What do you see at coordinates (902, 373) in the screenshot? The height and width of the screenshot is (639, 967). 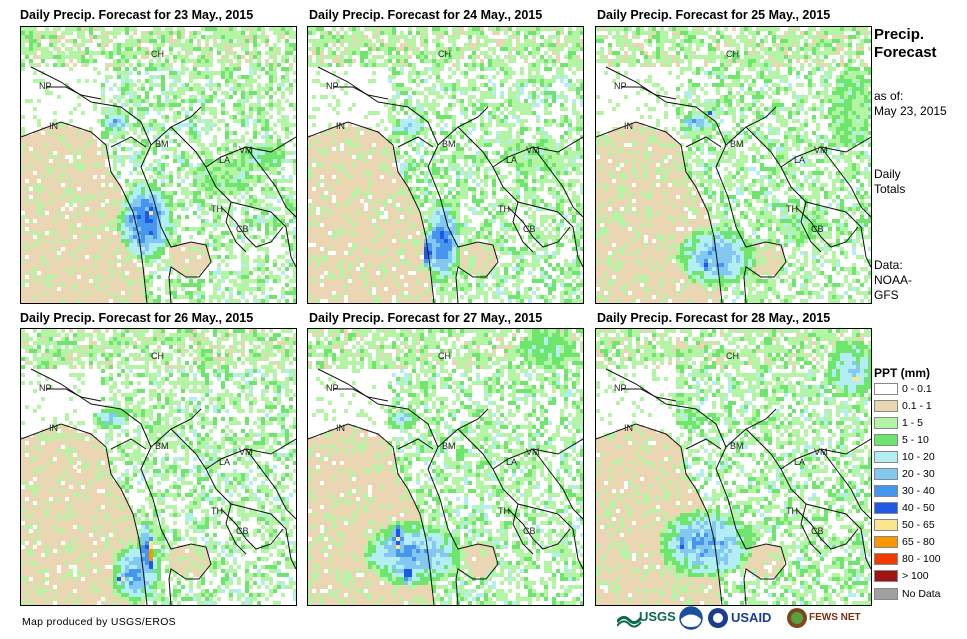 I see `legend-title: PPT (mm)` at bounding box center [902, 373].